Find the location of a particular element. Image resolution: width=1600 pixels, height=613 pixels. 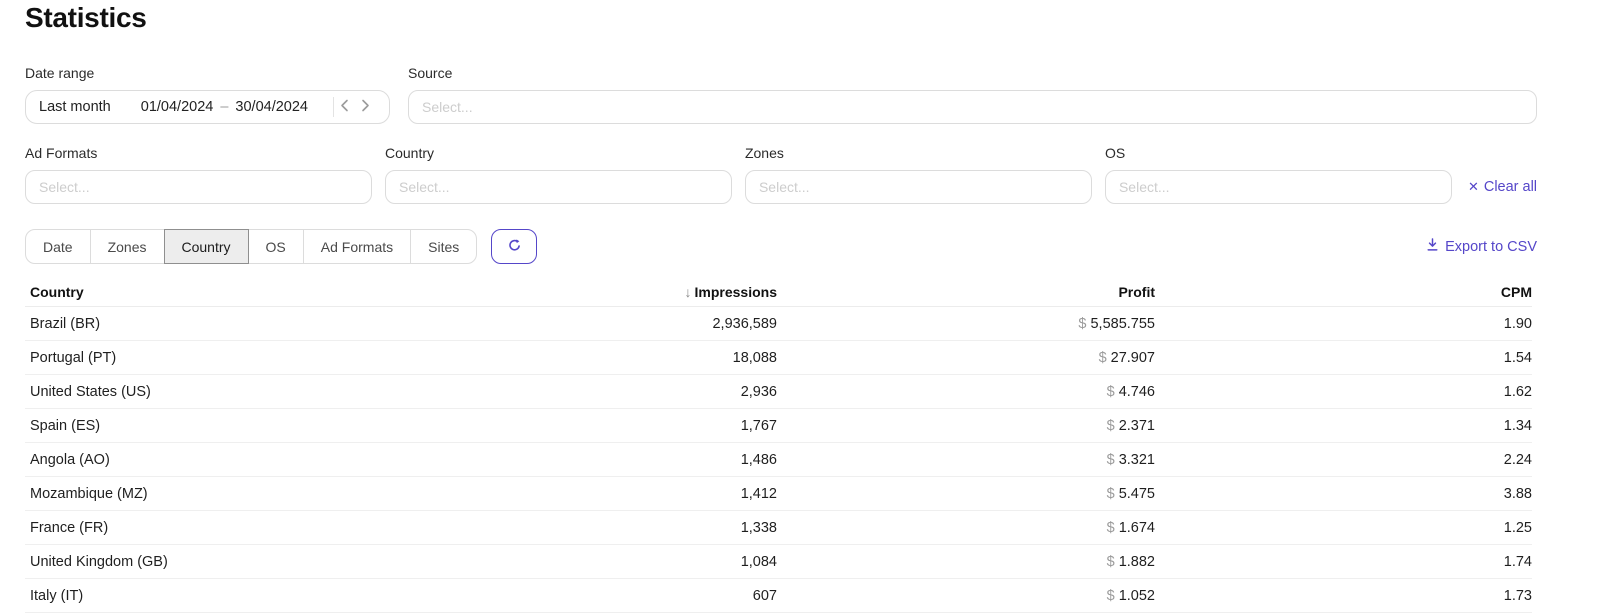

report-tab-group: Date Zones Country OS Ad Formats Sites is located at coordinates (251, 246).